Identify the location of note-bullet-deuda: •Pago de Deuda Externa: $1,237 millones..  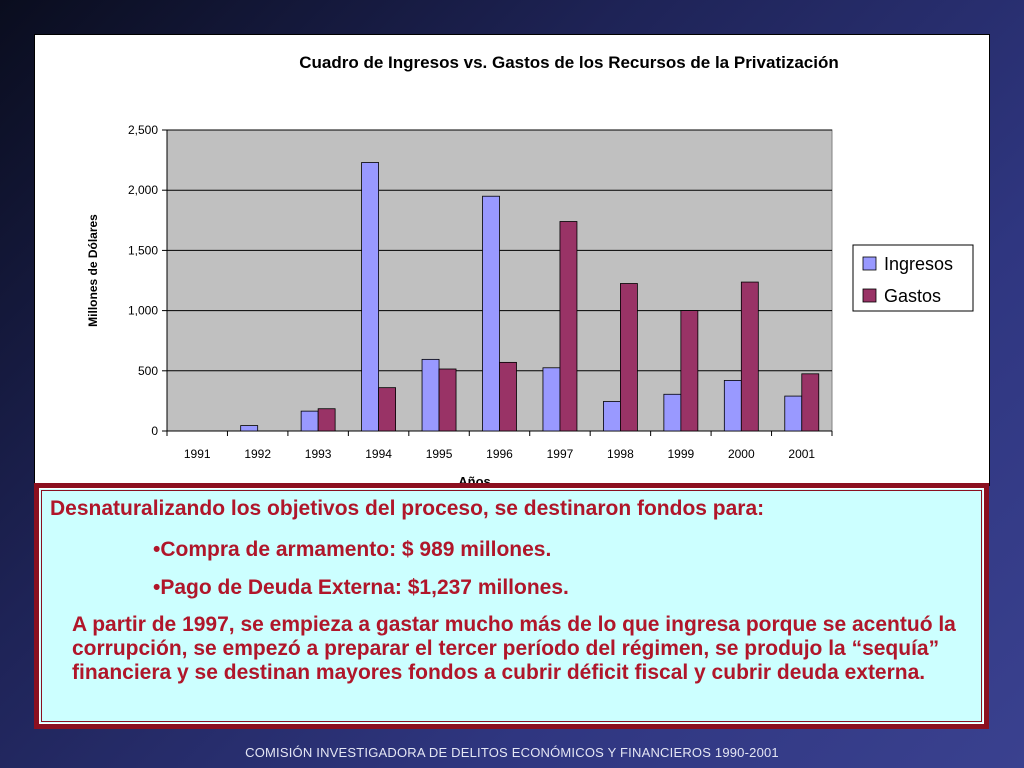
(361, 587).